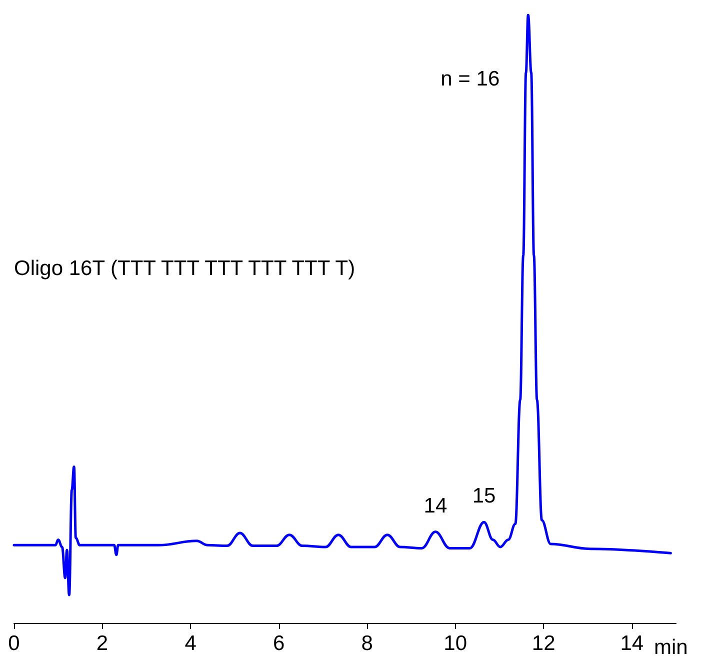 This screenshot has height=658, width=706. Describe the element at coordinates (278, 643) in the screenshot. I see `x-tick-label: 6` at that location.